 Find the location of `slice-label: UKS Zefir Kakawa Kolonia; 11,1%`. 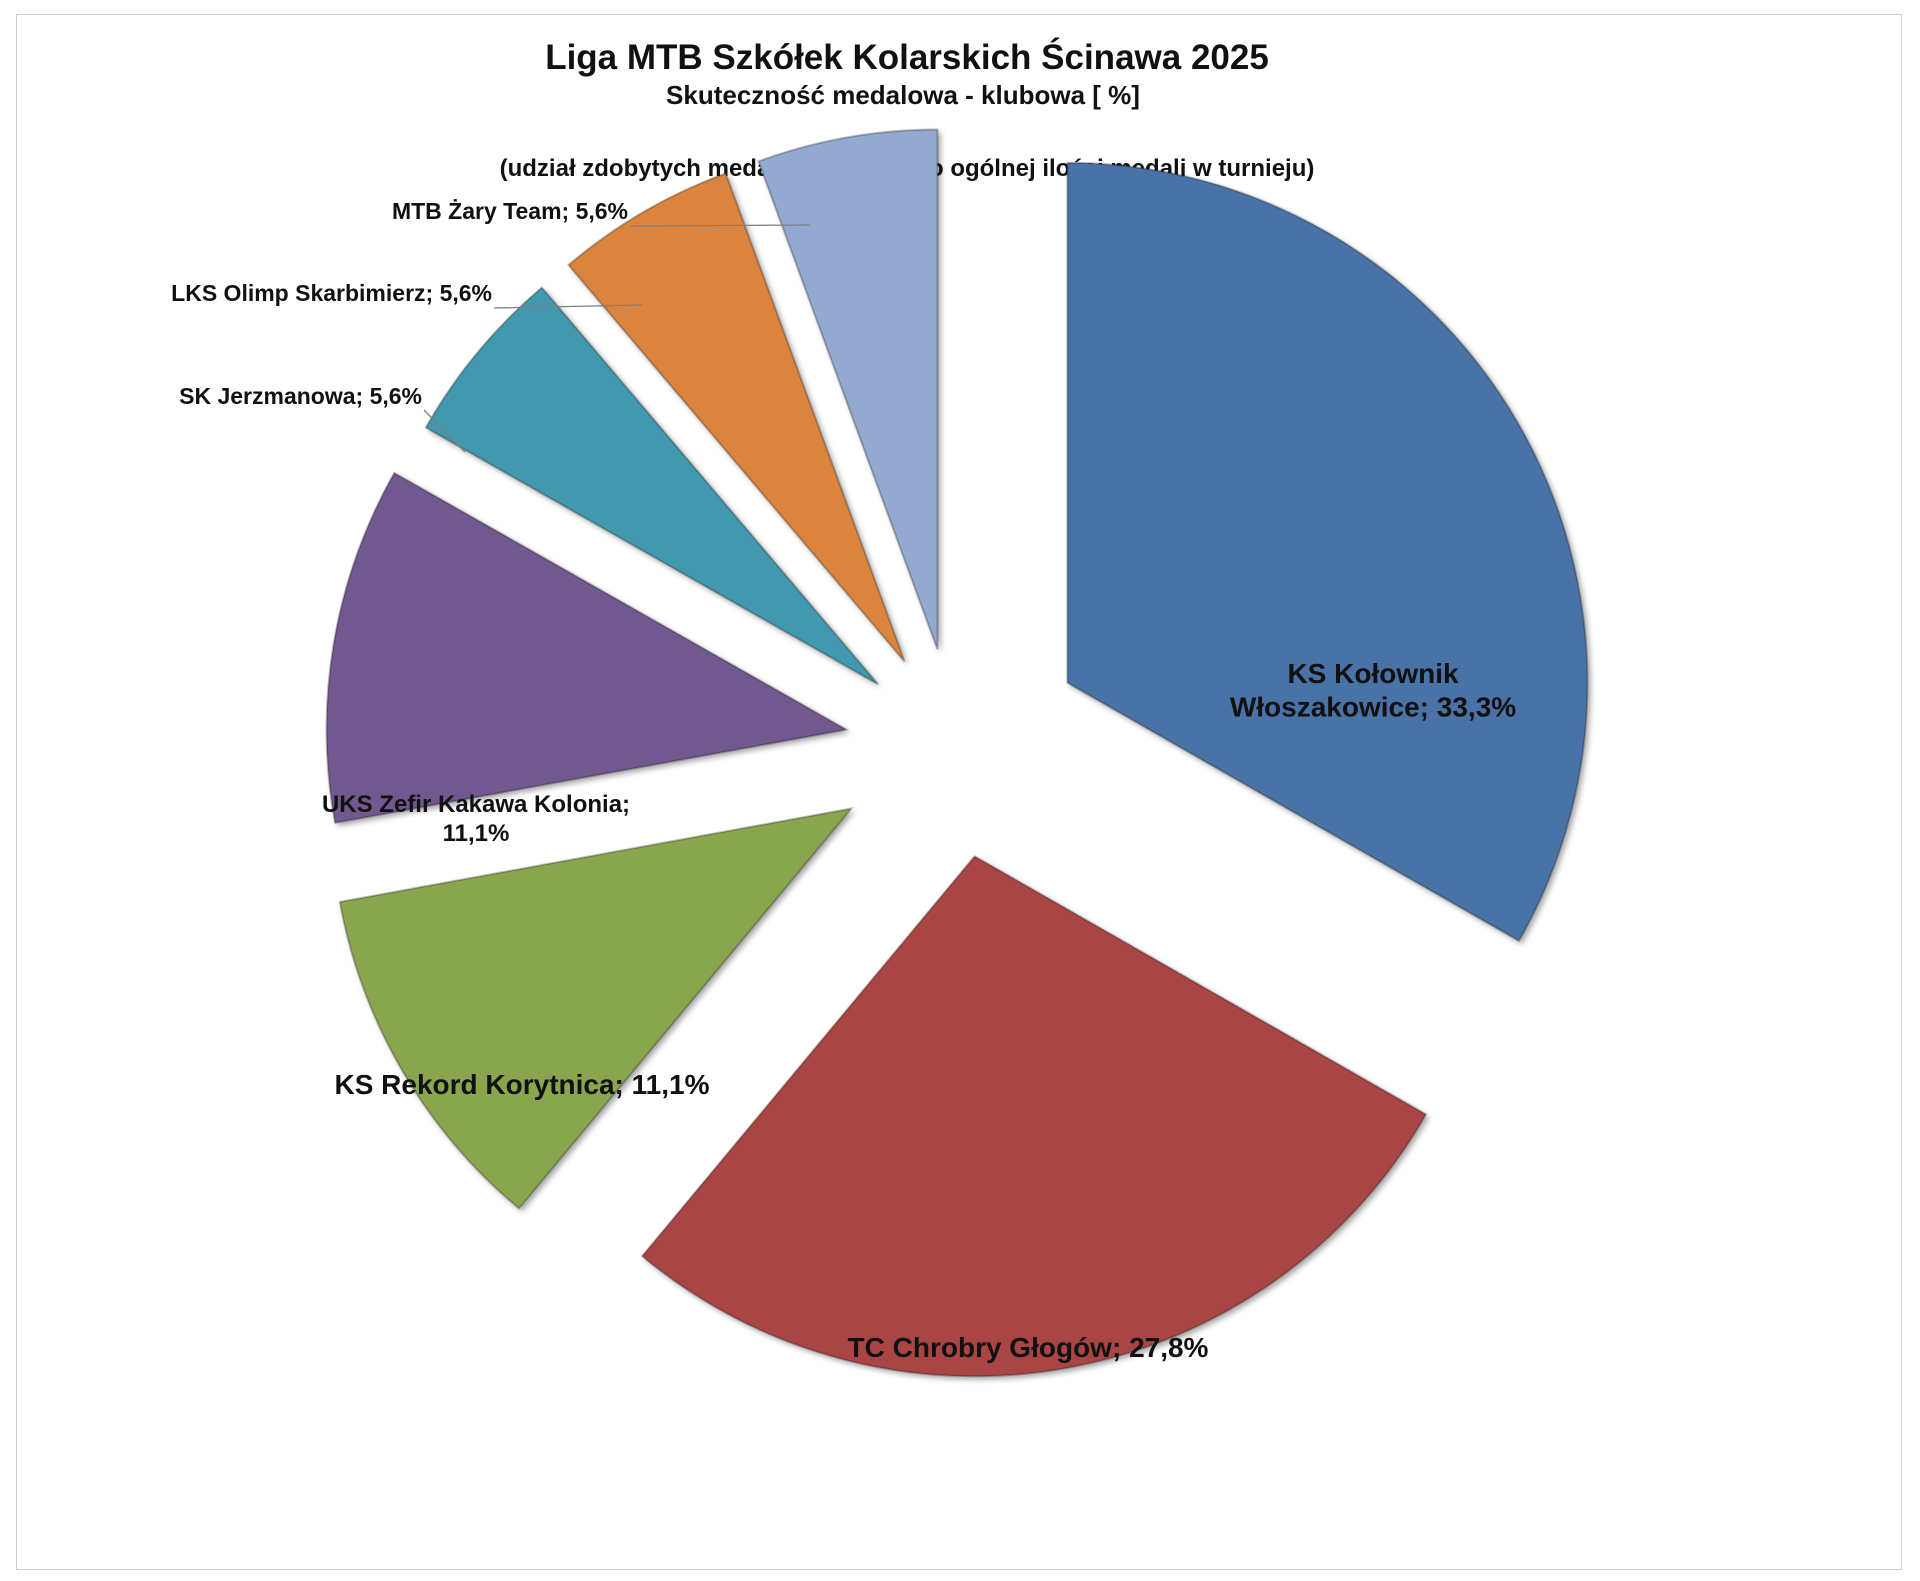

slice-label: UKS Zefir Kakawa Kolonia; 11,1% is located at coordinates (476, 819).